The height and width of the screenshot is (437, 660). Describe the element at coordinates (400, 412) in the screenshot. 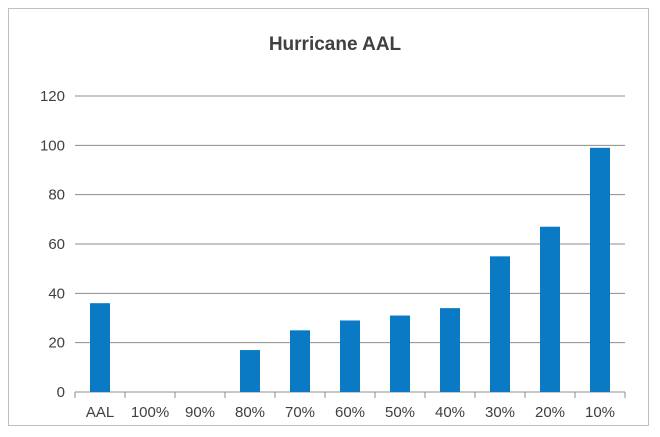

I see `x-tick-label: 50%` at that location.